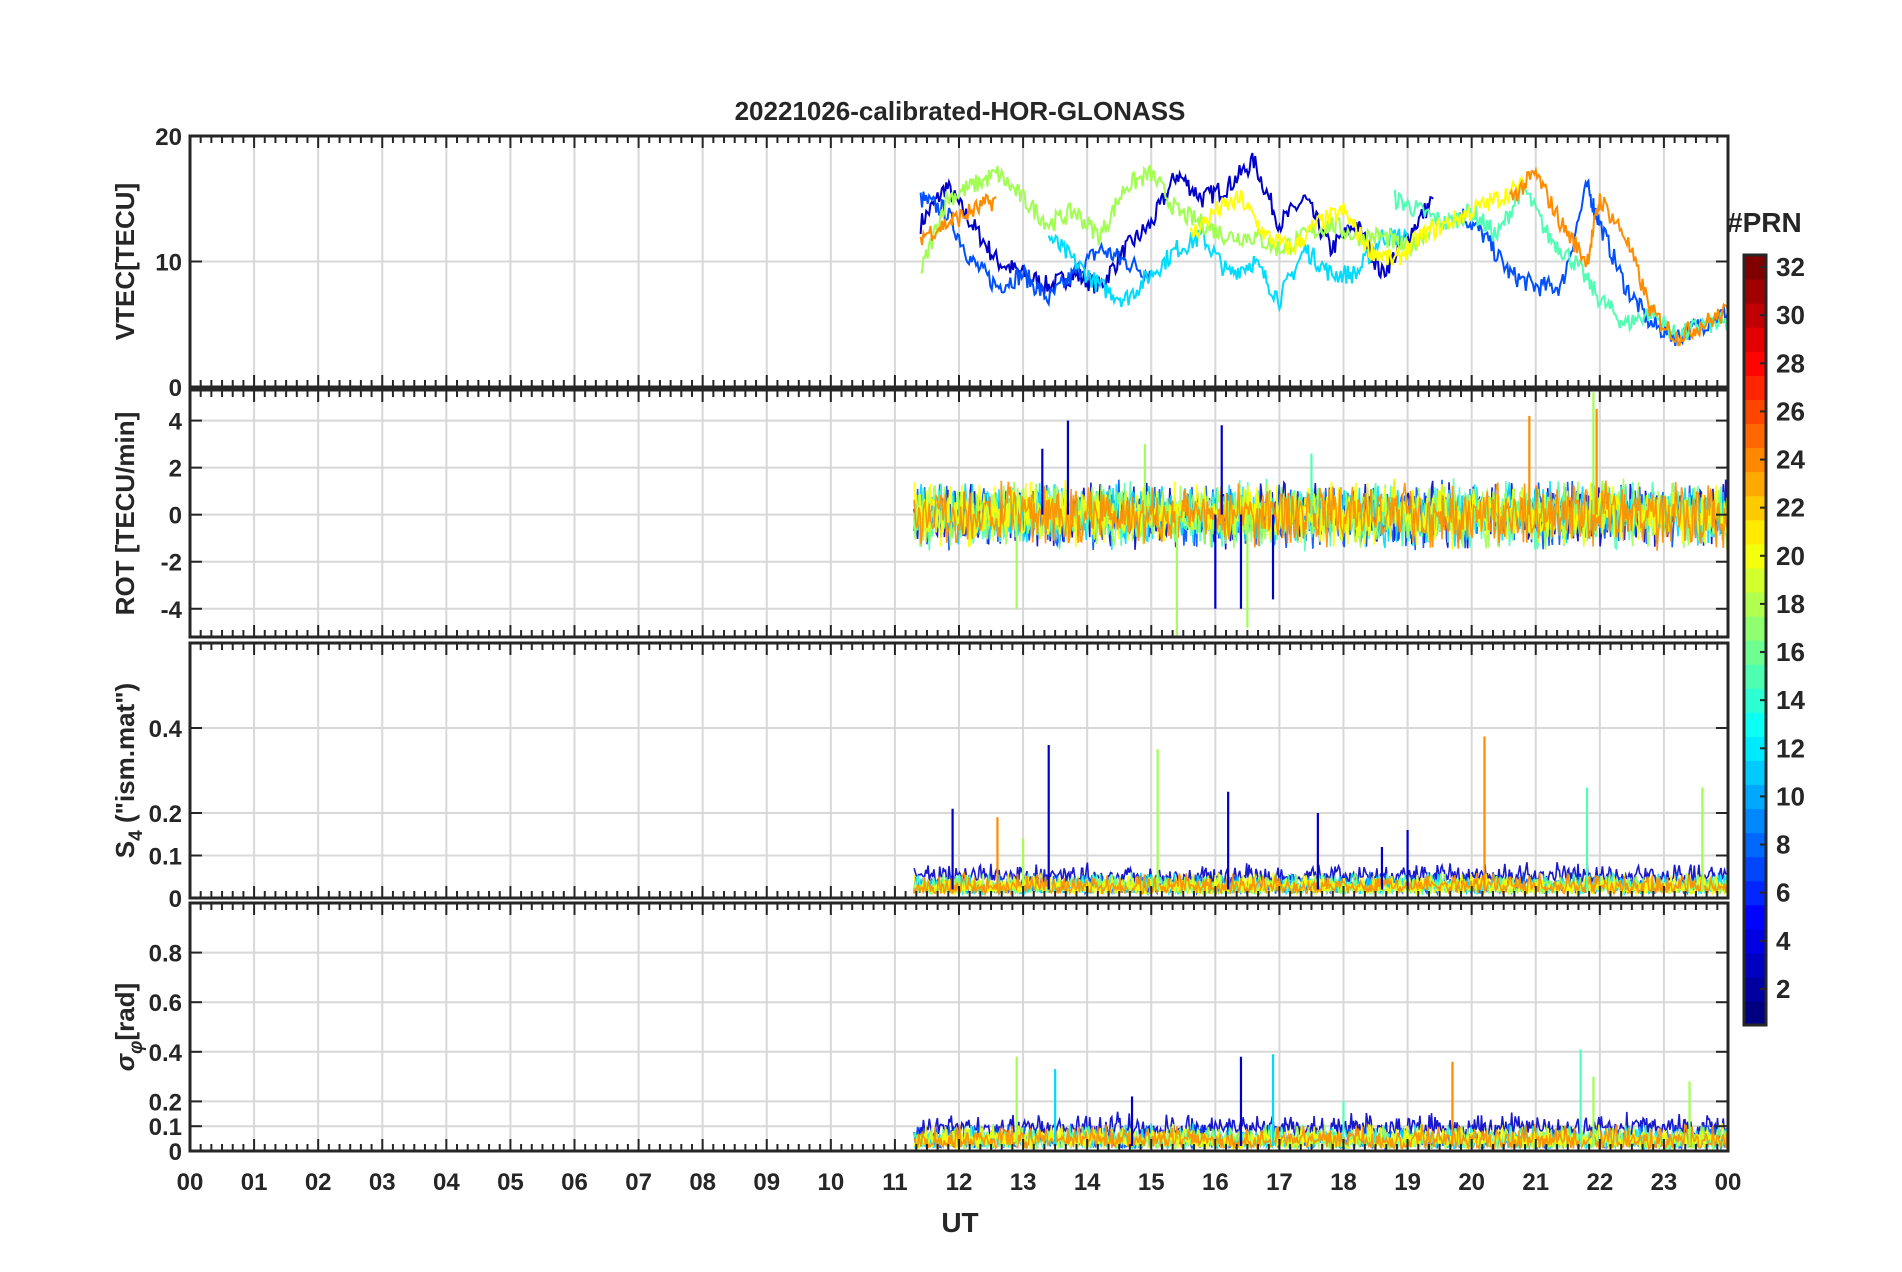 This screenshot has height=1272, width=1902. What do you see at coordinates (1151, 1182) in the screenshot?
I see `x-tick-label: 15` at bounding box center [1151, 1182].